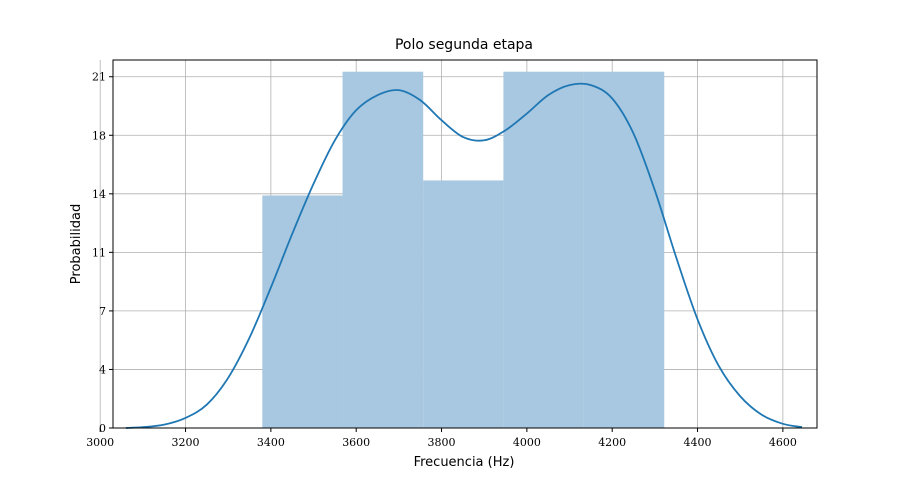 The image size is (907, 480). Describe the element at coordinates (464, 45) in the screenshot. I see `chart-title: Polo segunda etapa` at that location.